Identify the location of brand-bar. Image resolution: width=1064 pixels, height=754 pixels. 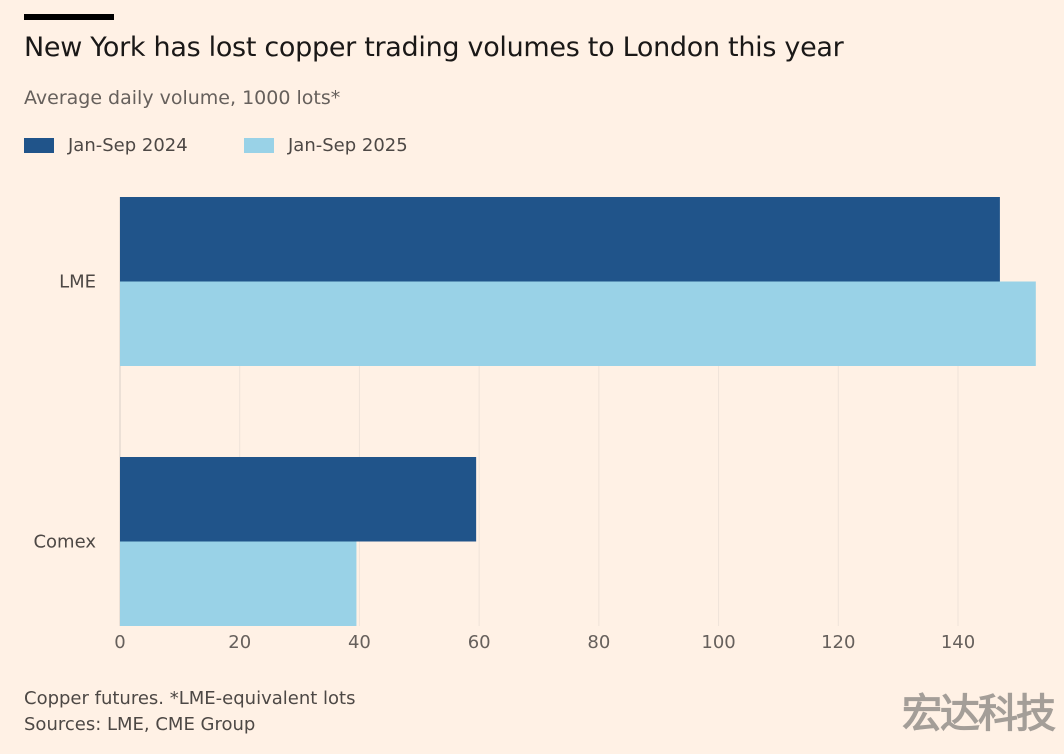
(69, 17).